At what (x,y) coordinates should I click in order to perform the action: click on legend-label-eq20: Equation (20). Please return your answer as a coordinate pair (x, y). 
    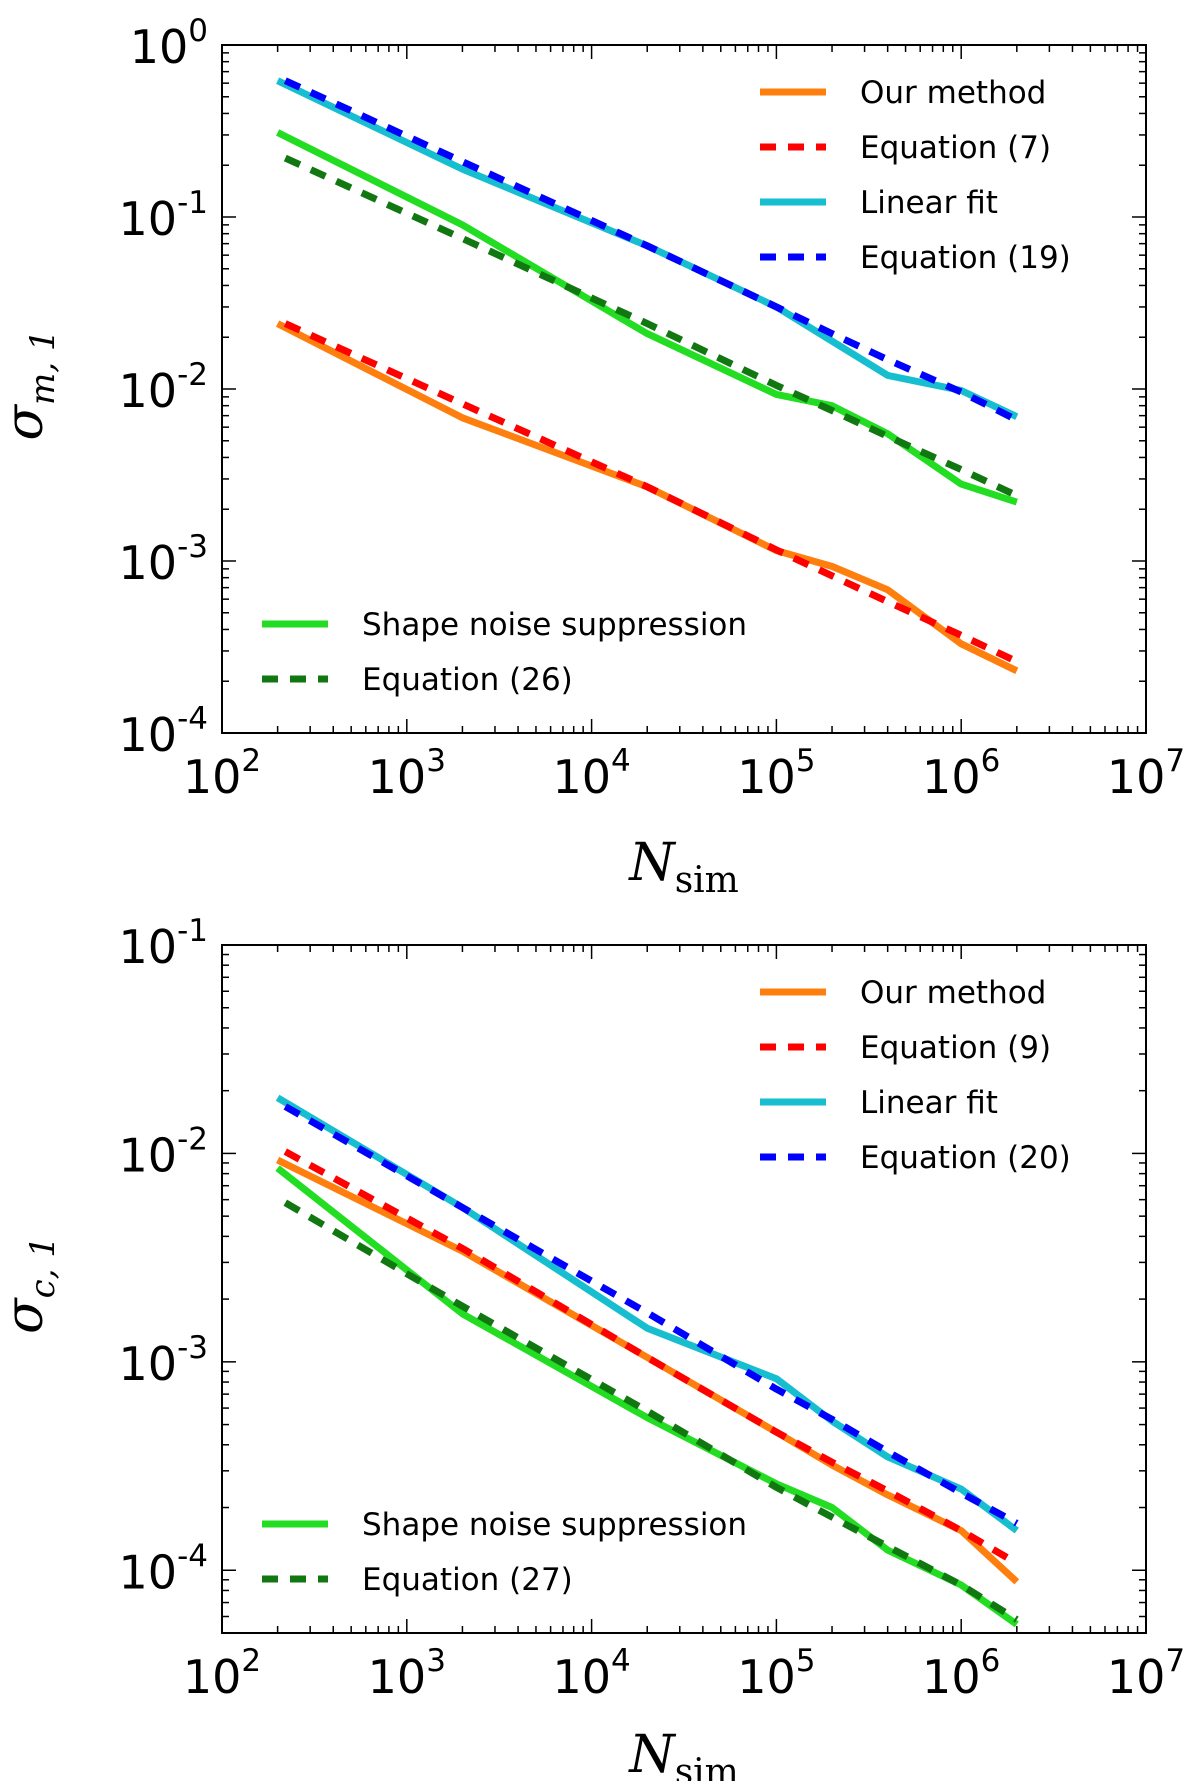
    Looking at the image, I should click on (965, 1158).